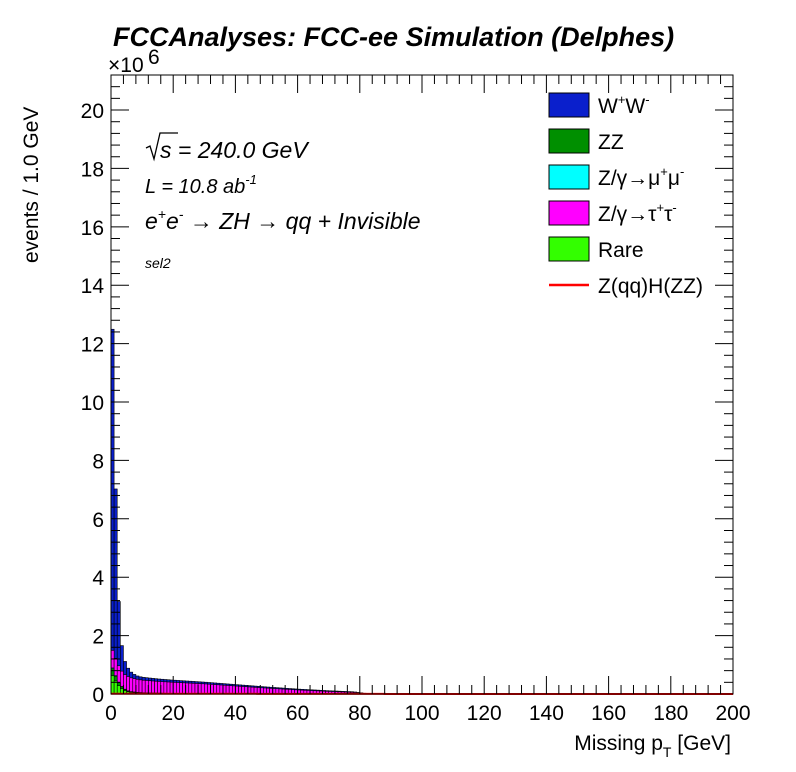 The image size is (796, 772). What do you see at coordinates (92, 111) in the screenshot?
I see `y-tick-label: 20` at bounding box center [92, 111].